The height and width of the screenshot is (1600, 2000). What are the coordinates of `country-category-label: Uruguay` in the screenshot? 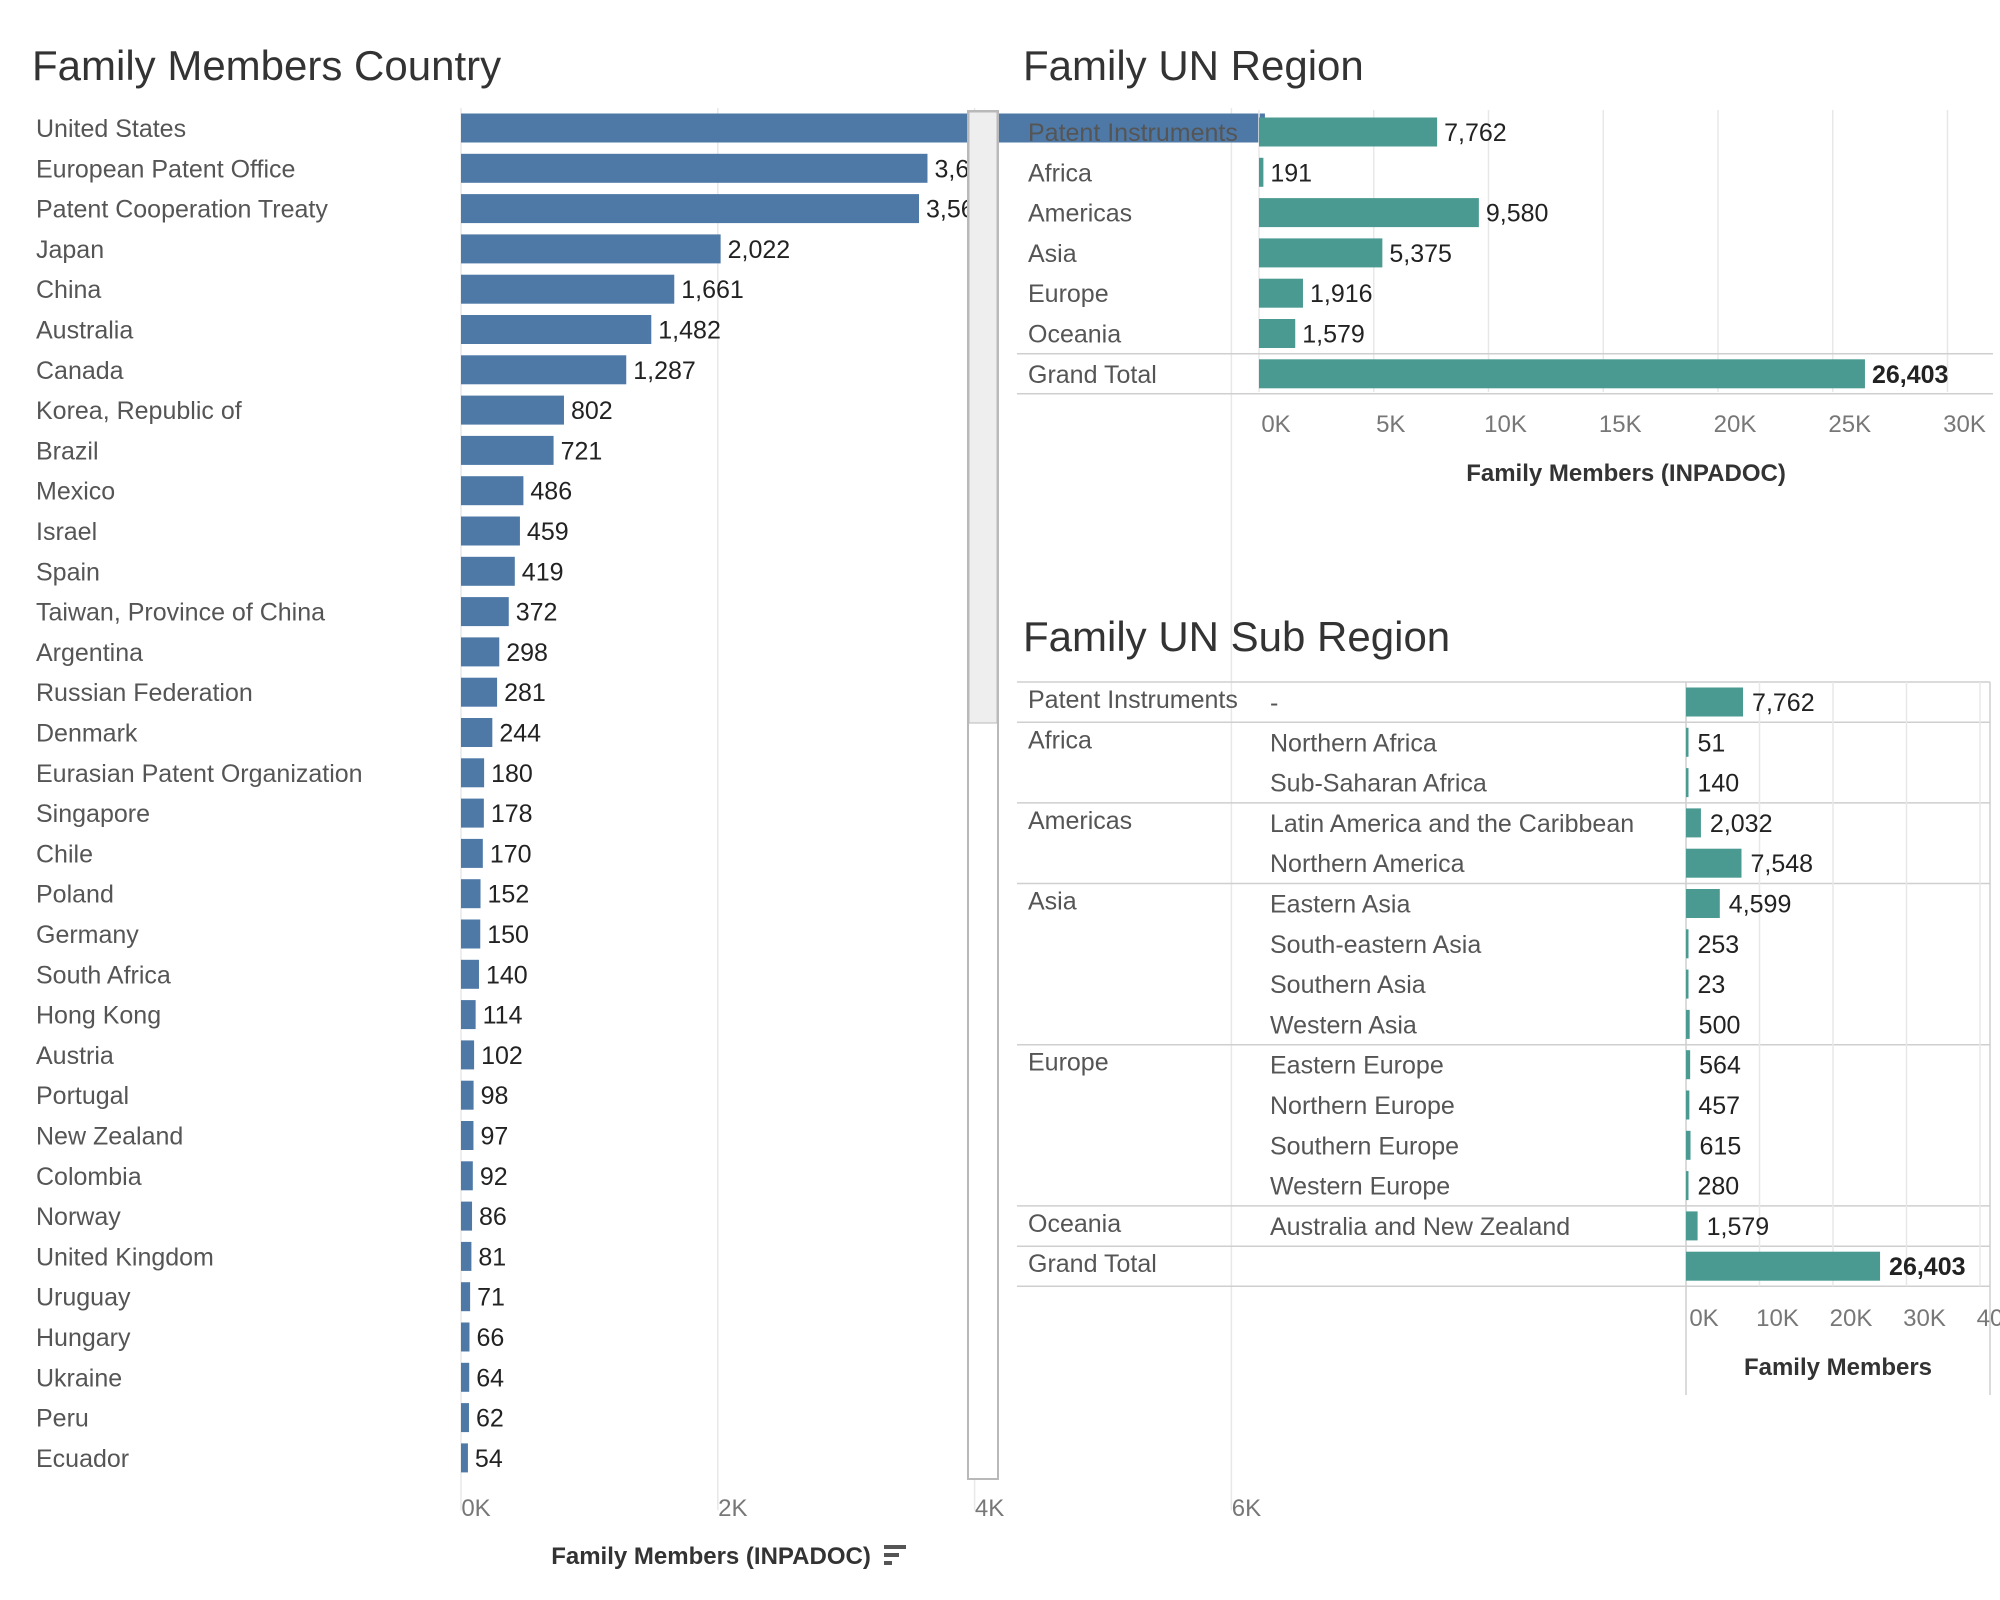 It's located at (83, 1298).